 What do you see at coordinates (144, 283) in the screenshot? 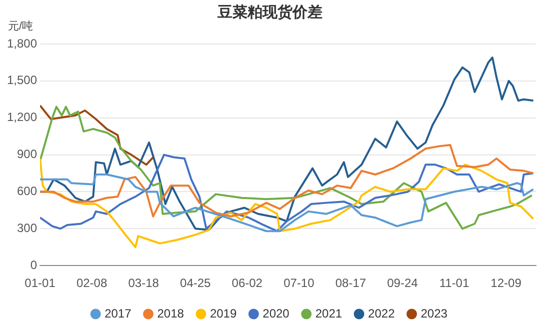
I see `x-tick-label: 03-18` at bounding box center [144, 283].